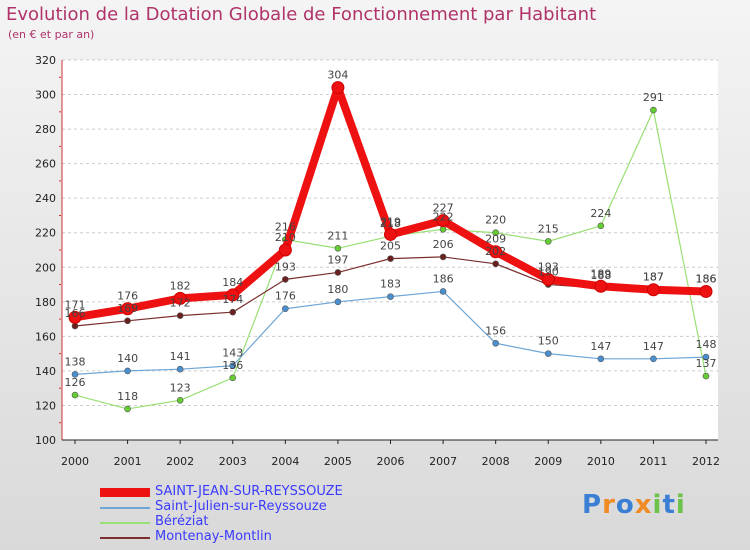  I want to click on y-tick-label: 300, so click(45, 95).